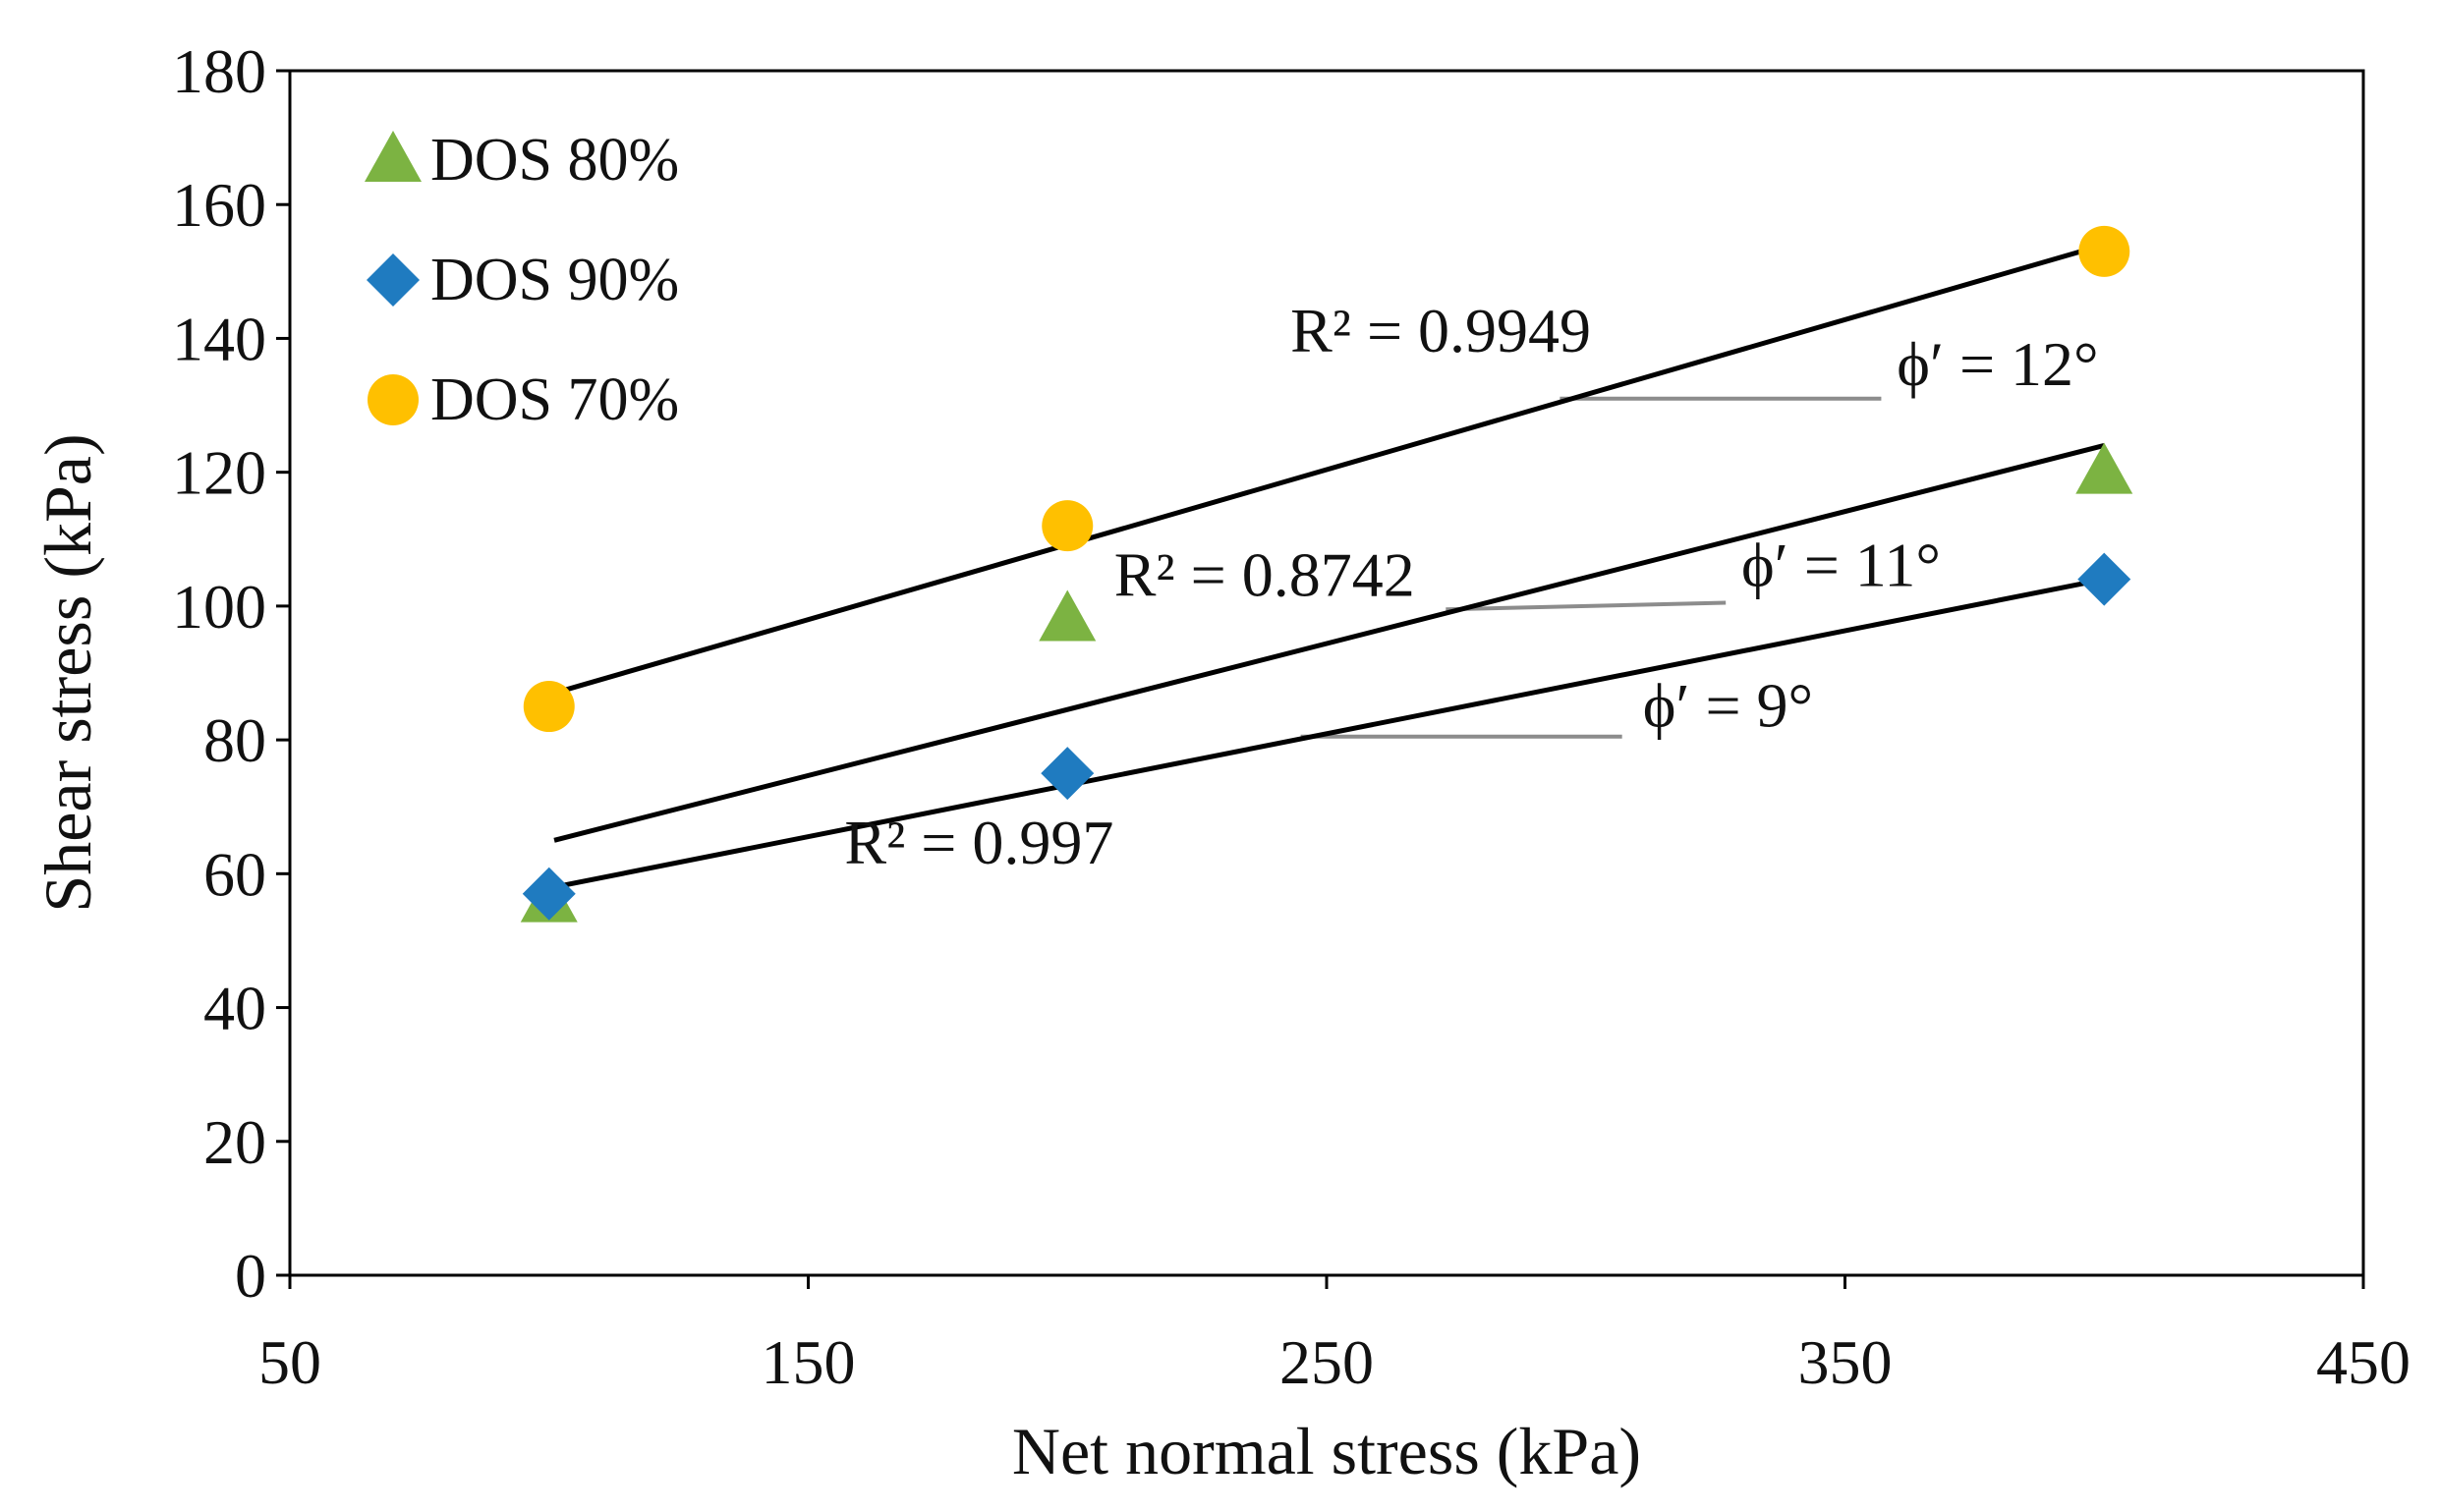  Describe the element at coordinates (1997, 364) in the screenshot. I see `phi-label-dos-70: ϕʹ = 12°` at that location.